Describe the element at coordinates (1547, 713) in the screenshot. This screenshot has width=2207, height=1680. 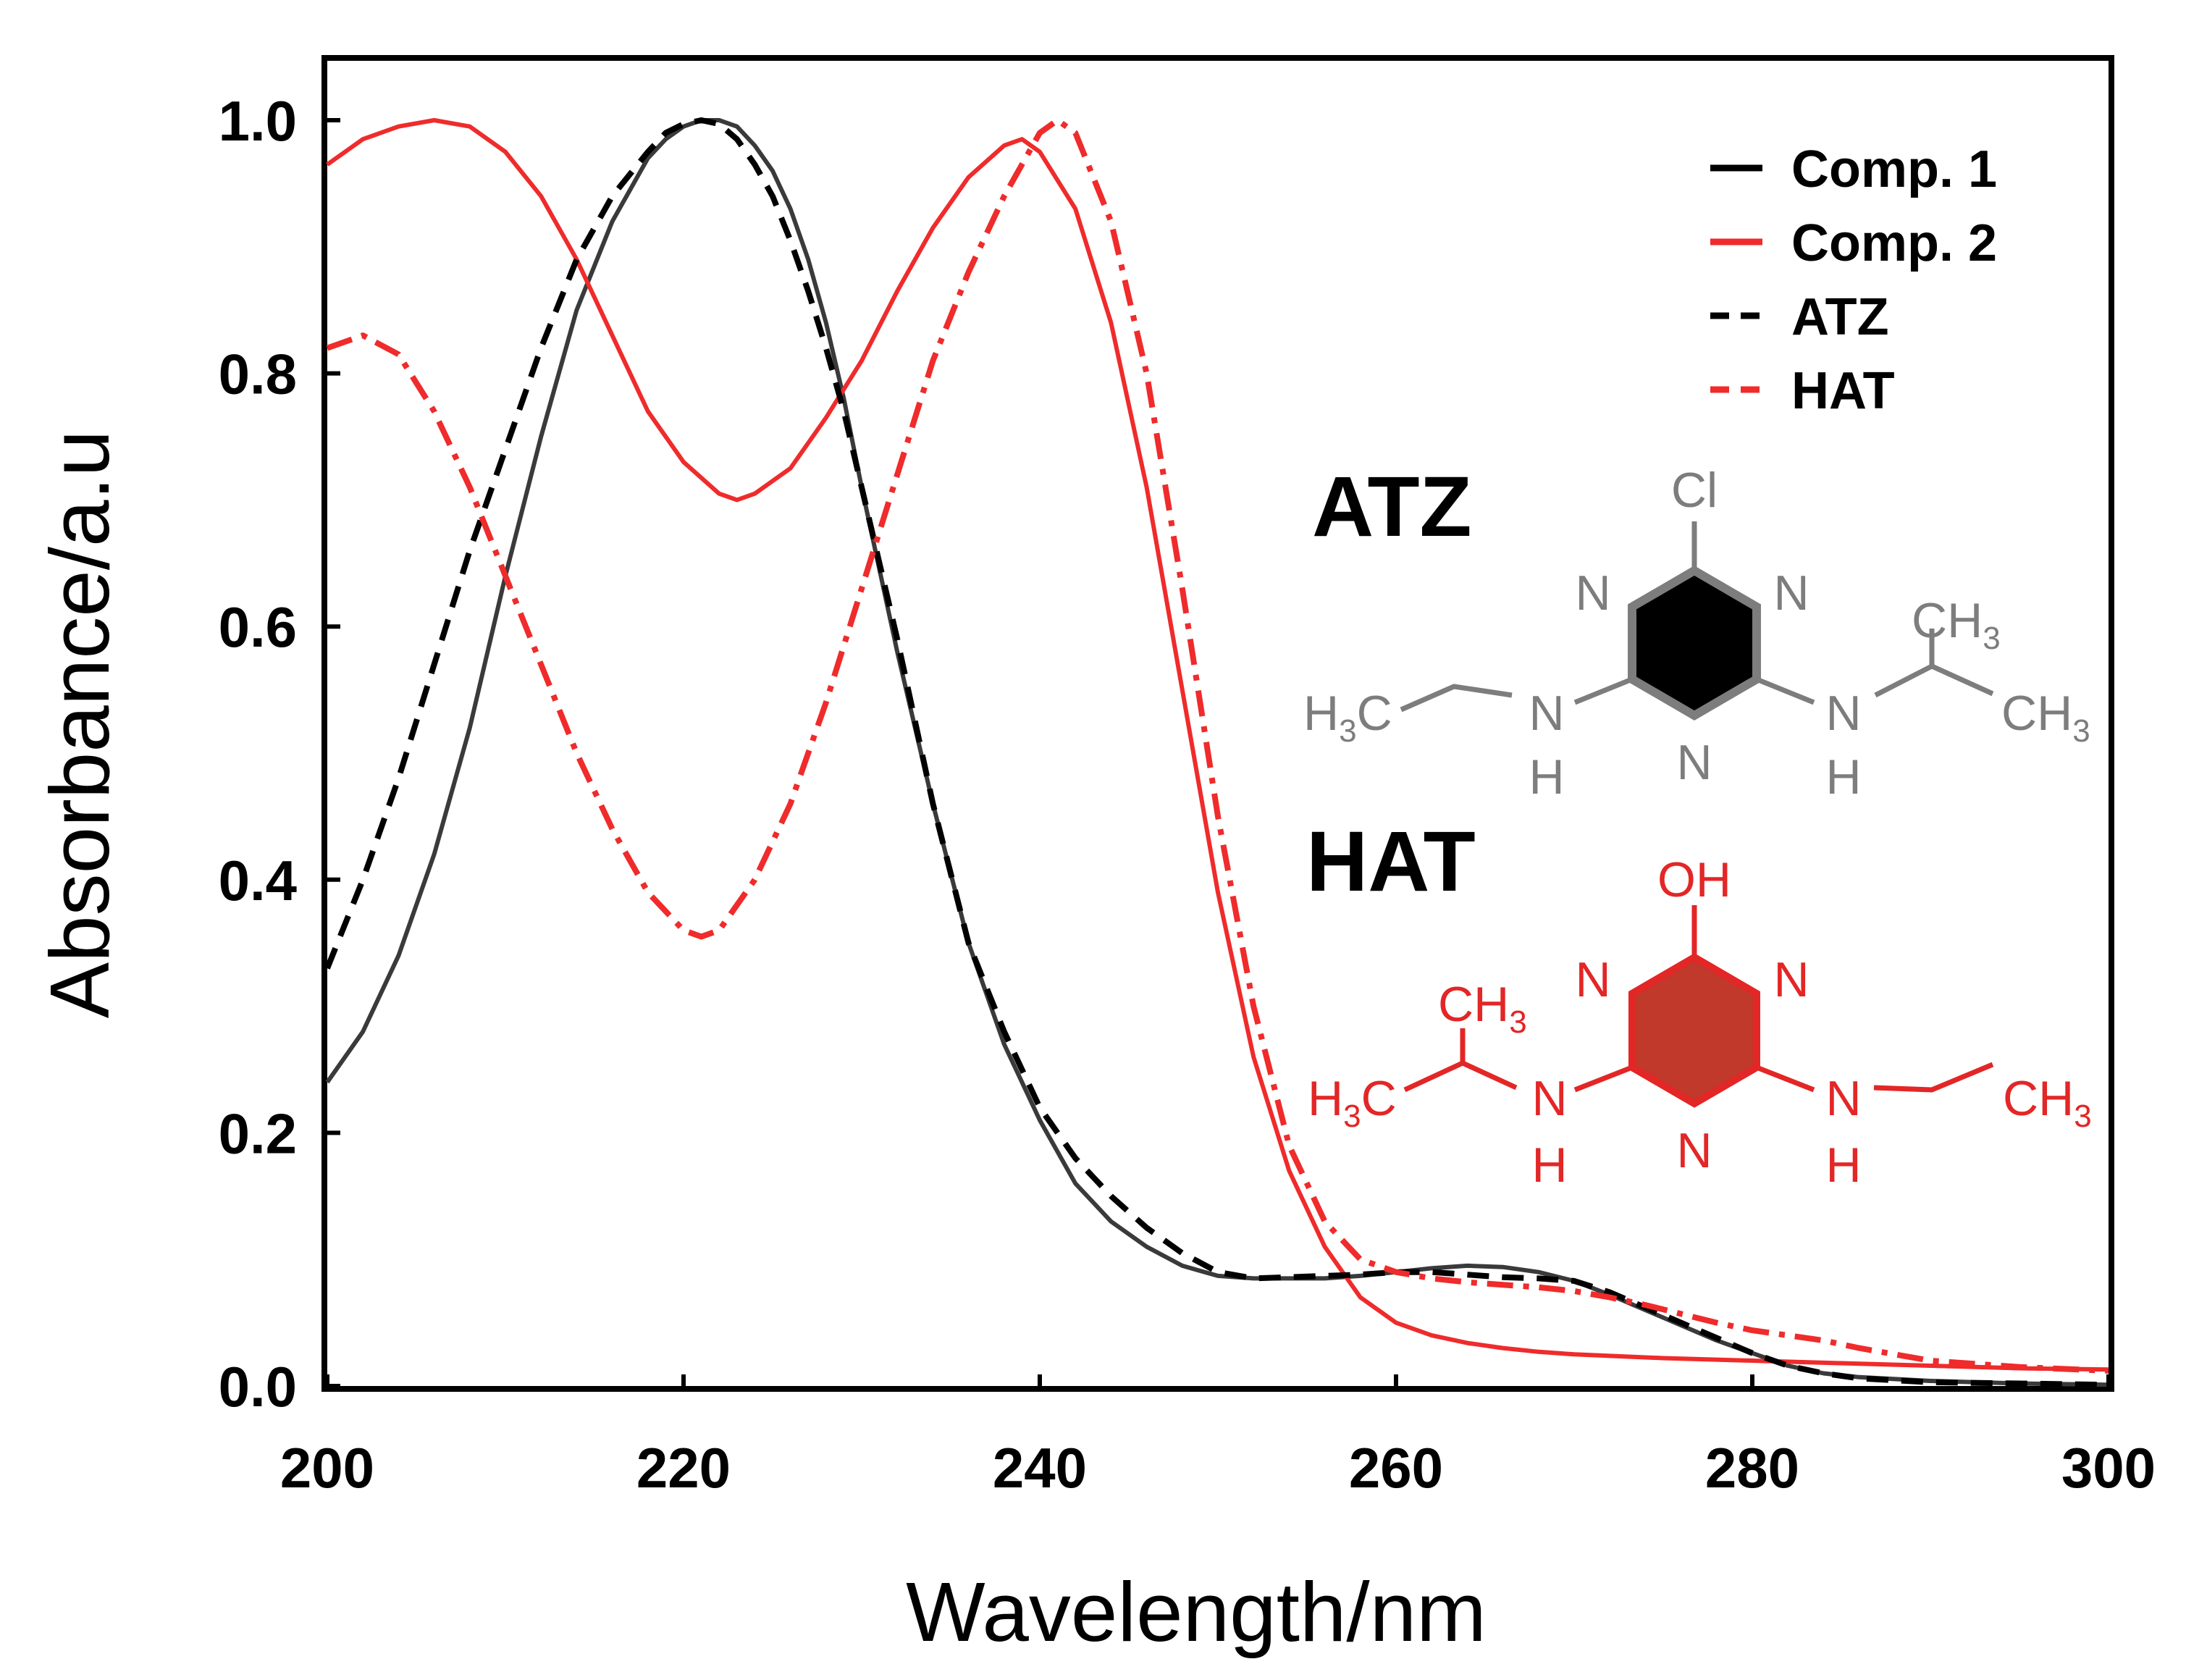
I see `atz-nh-left-n: N` at that location.